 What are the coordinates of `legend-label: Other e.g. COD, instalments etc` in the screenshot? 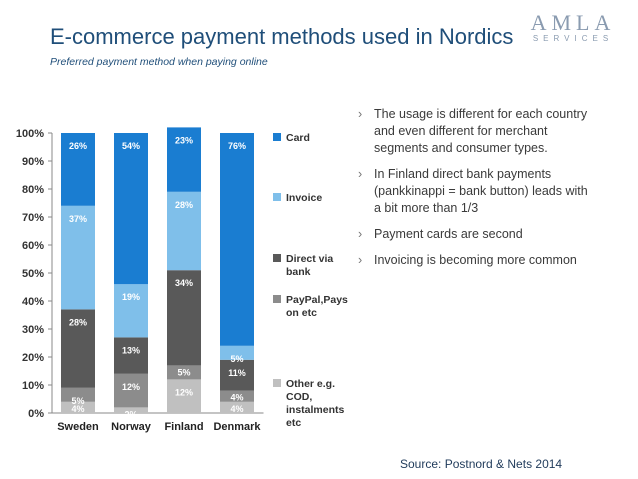 It's located at (315, 403).